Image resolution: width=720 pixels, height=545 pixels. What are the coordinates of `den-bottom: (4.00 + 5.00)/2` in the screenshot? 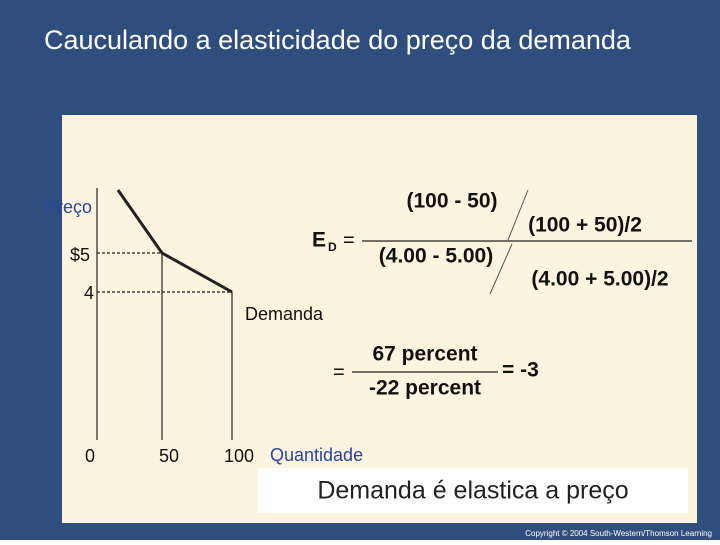 It's located at (599, 279).